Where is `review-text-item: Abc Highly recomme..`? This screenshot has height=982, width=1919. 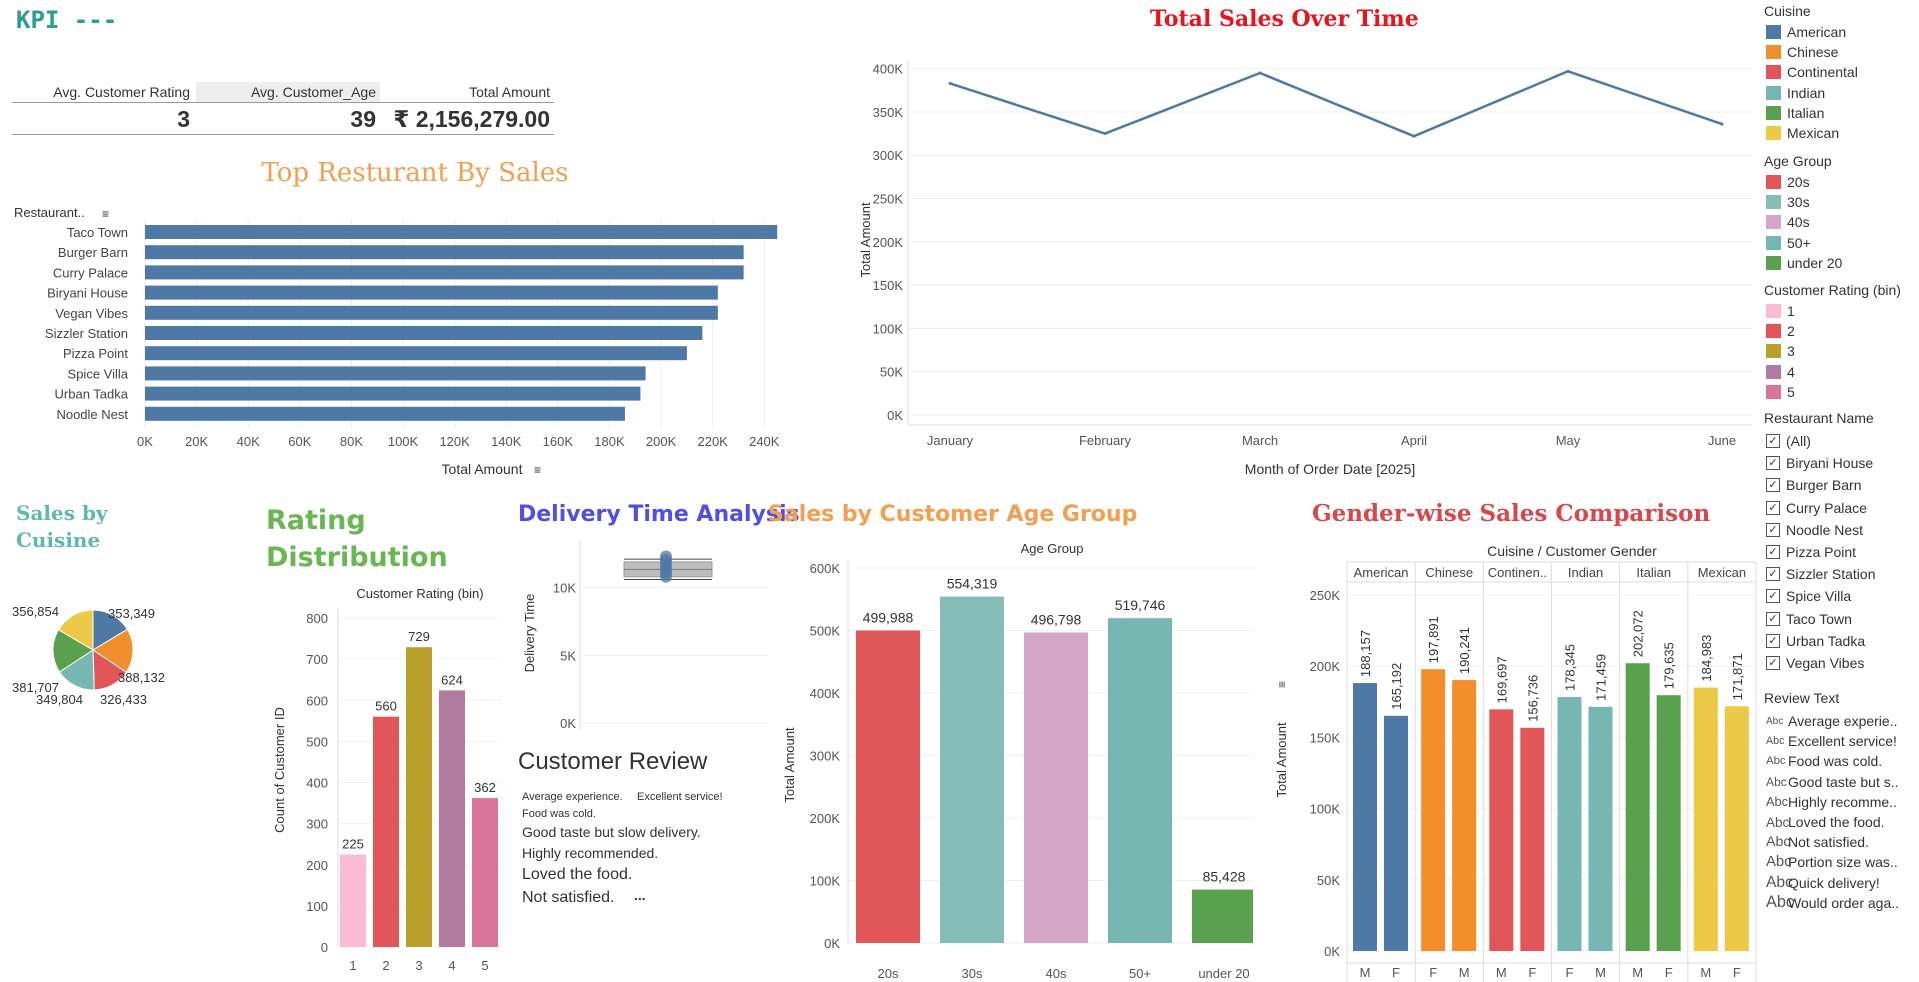 review-text-item: Abc Highly recomme.. is located at coordinates (1830, 802).